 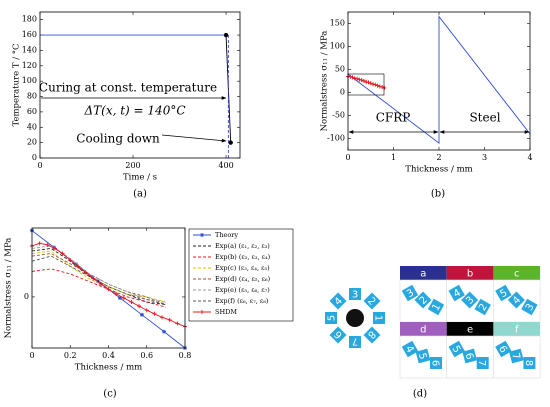 What do you see at coordinates (32, 142) in the screenshot?
I see `y-tick-label: 20` at bounding box center [32, 142].